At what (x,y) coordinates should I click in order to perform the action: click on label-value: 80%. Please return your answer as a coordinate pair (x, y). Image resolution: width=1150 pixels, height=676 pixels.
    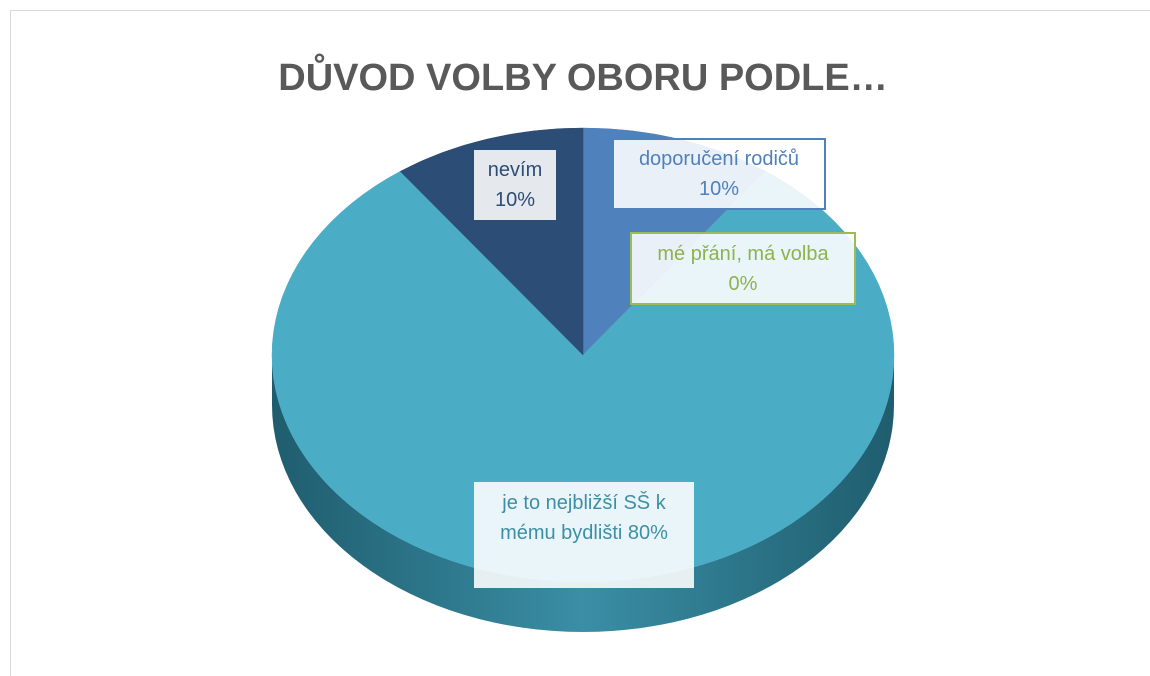
    Looking at the image, I should click on (647, 533).